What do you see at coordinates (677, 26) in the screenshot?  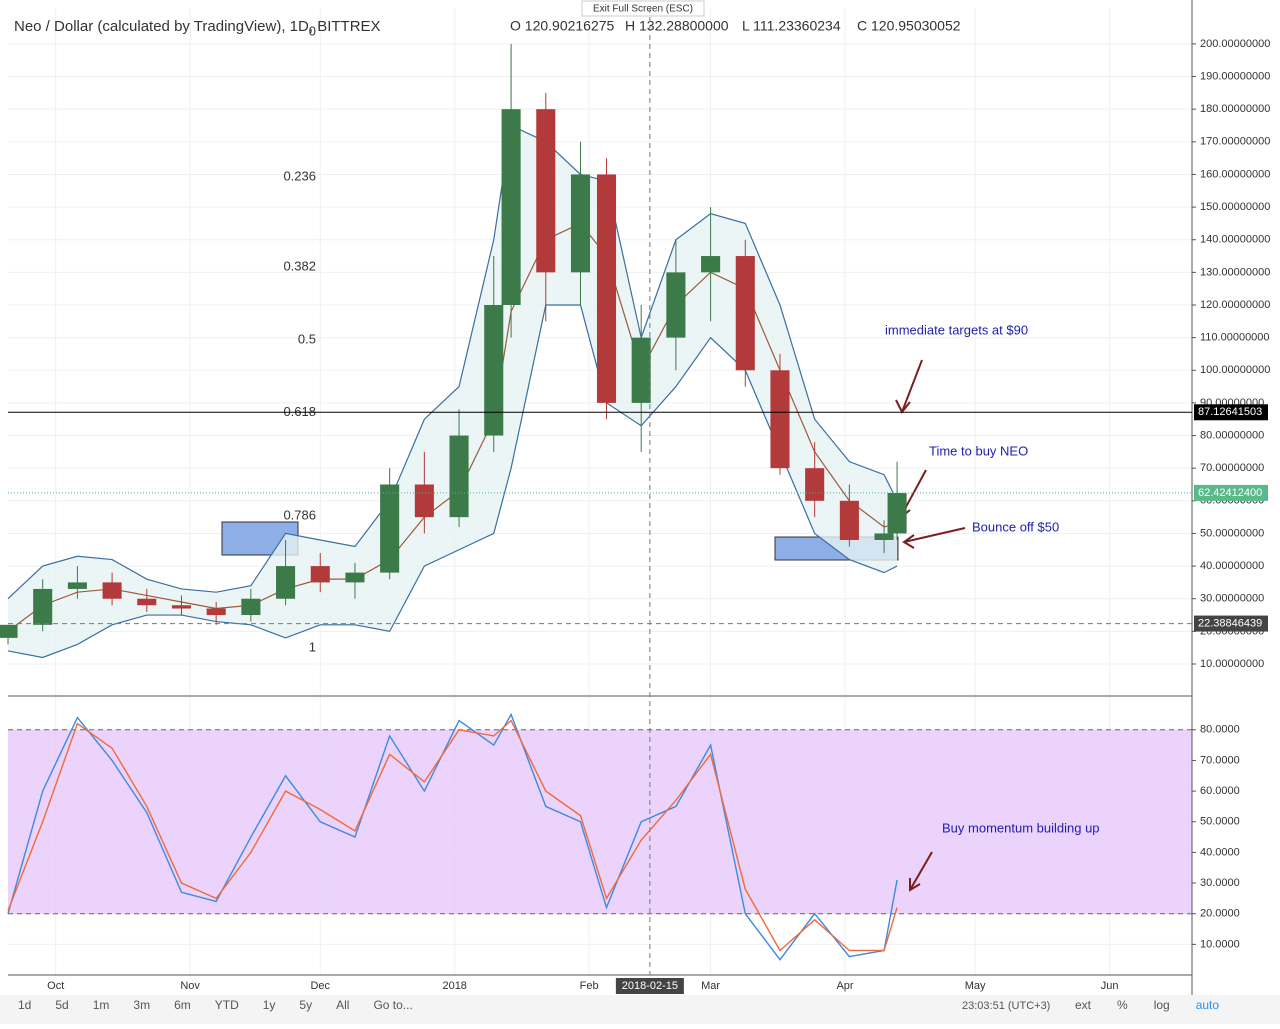 I see `ohlc-high: H 132.28800000` at bounding box center [677, 26].